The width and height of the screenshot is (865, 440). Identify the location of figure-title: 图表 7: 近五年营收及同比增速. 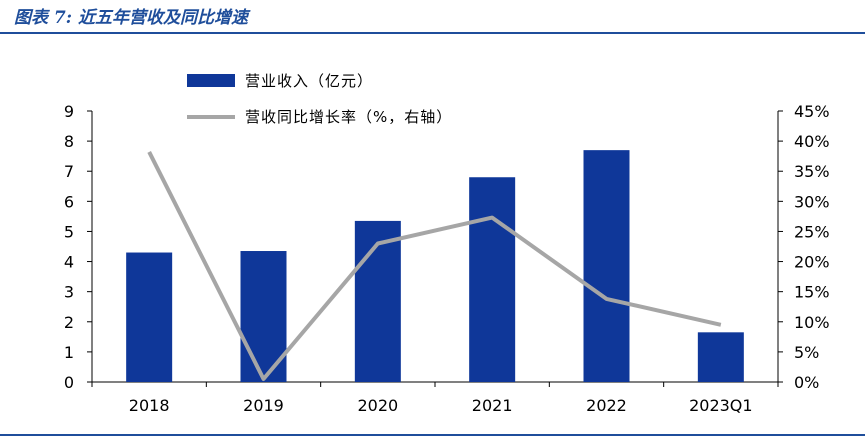
(131, 18).